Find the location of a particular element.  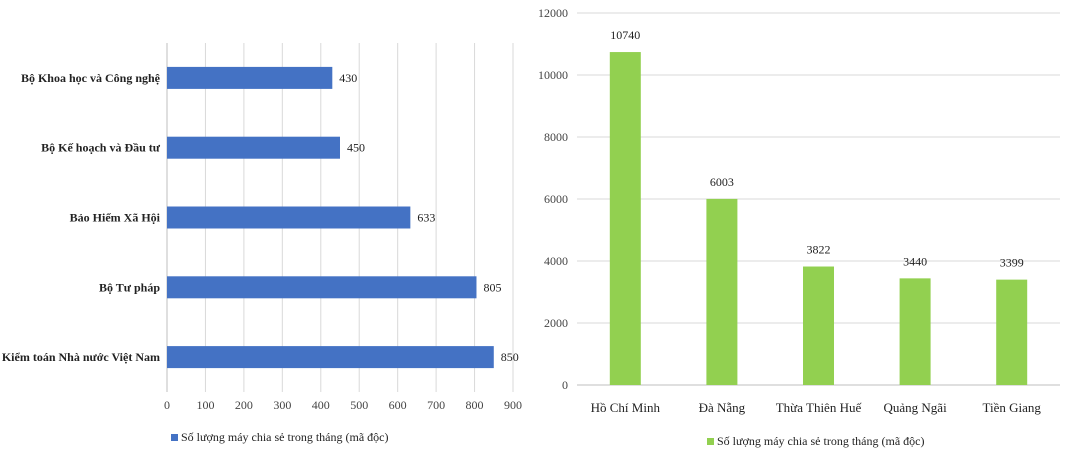

right-y-tick-label: 12000 is located at coordinates (553, 13).